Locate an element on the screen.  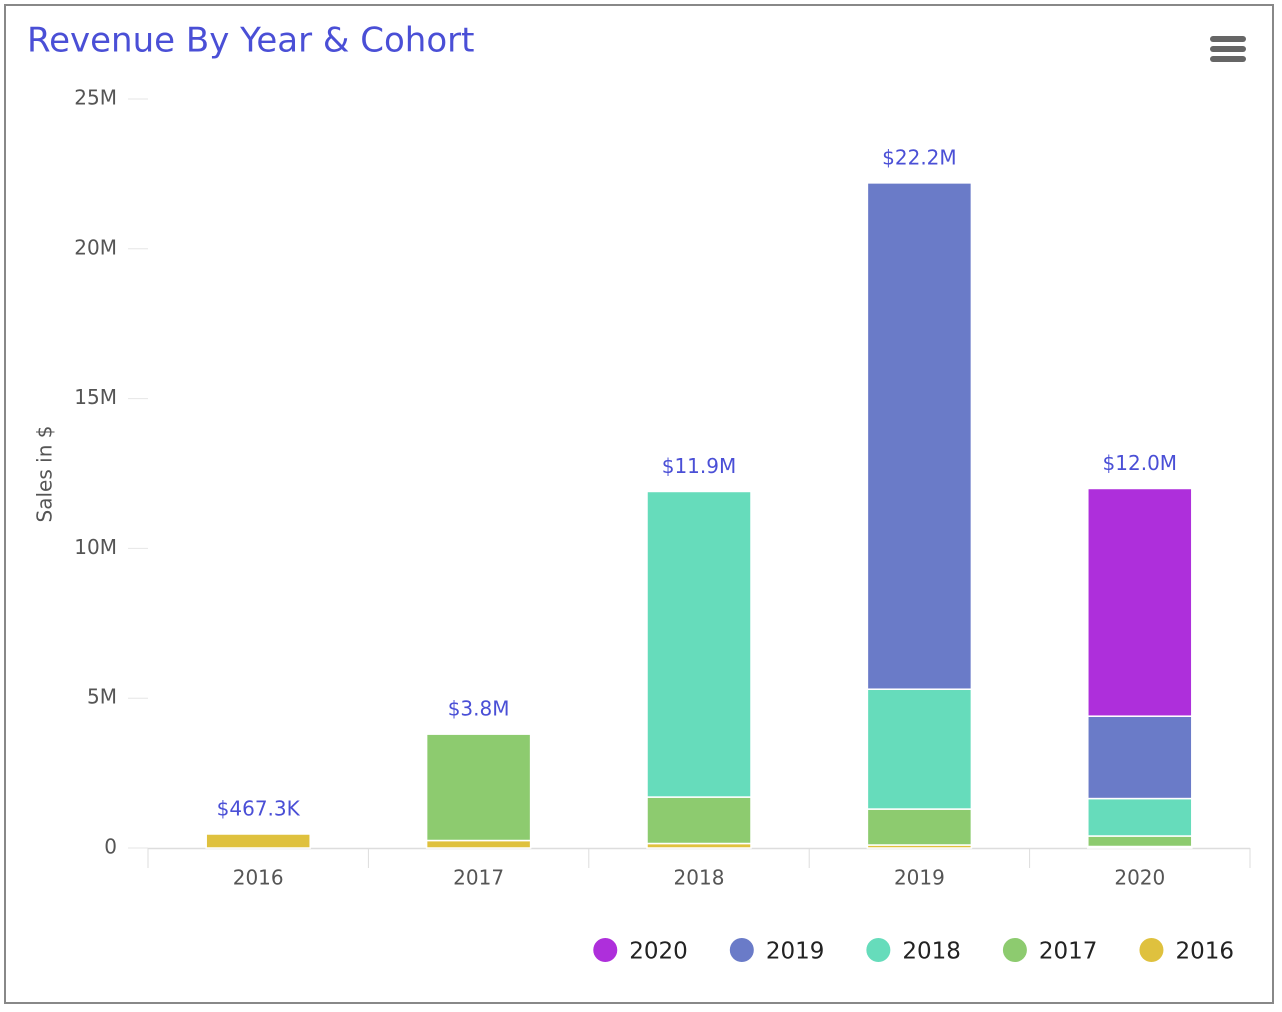
chart-title: Revenue By Year & Cohort is located at coordinates (250, 41).